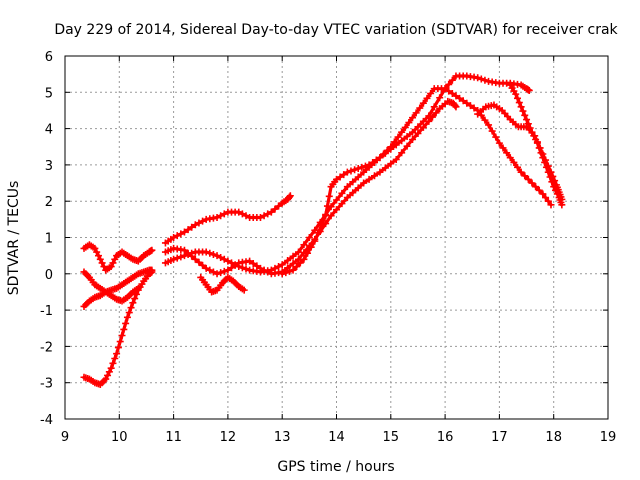 The height and width of the screenshot is (480, 640). I want to click on y-tick-label: -4, so click(46, 420).